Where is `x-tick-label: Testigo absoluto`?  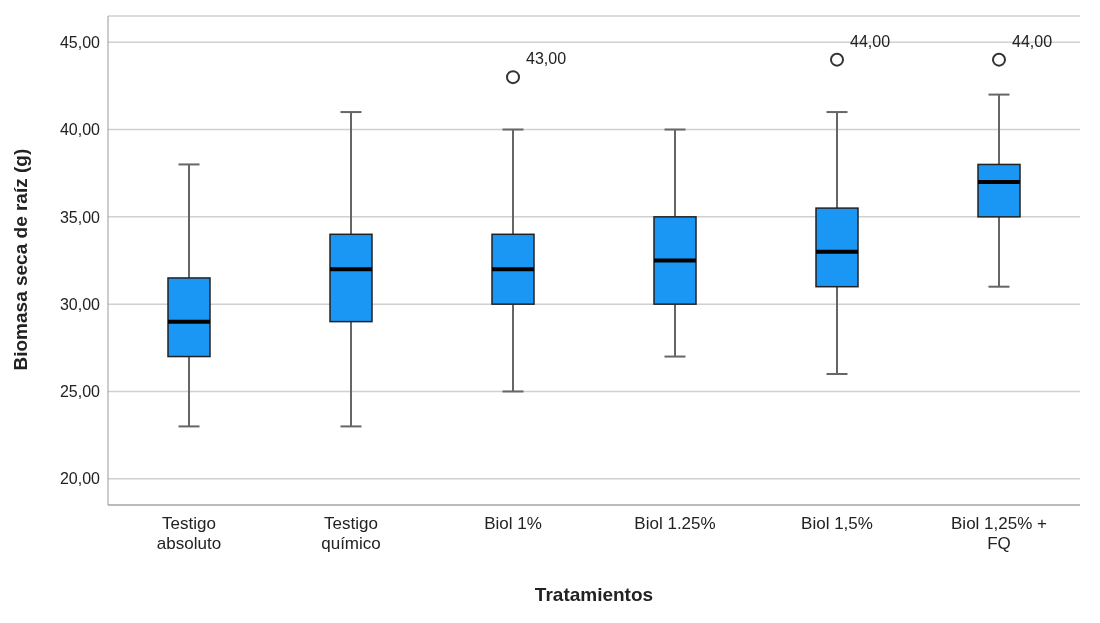
x-tick-label: Testigo absoluto is located at coordinates (189, 533).